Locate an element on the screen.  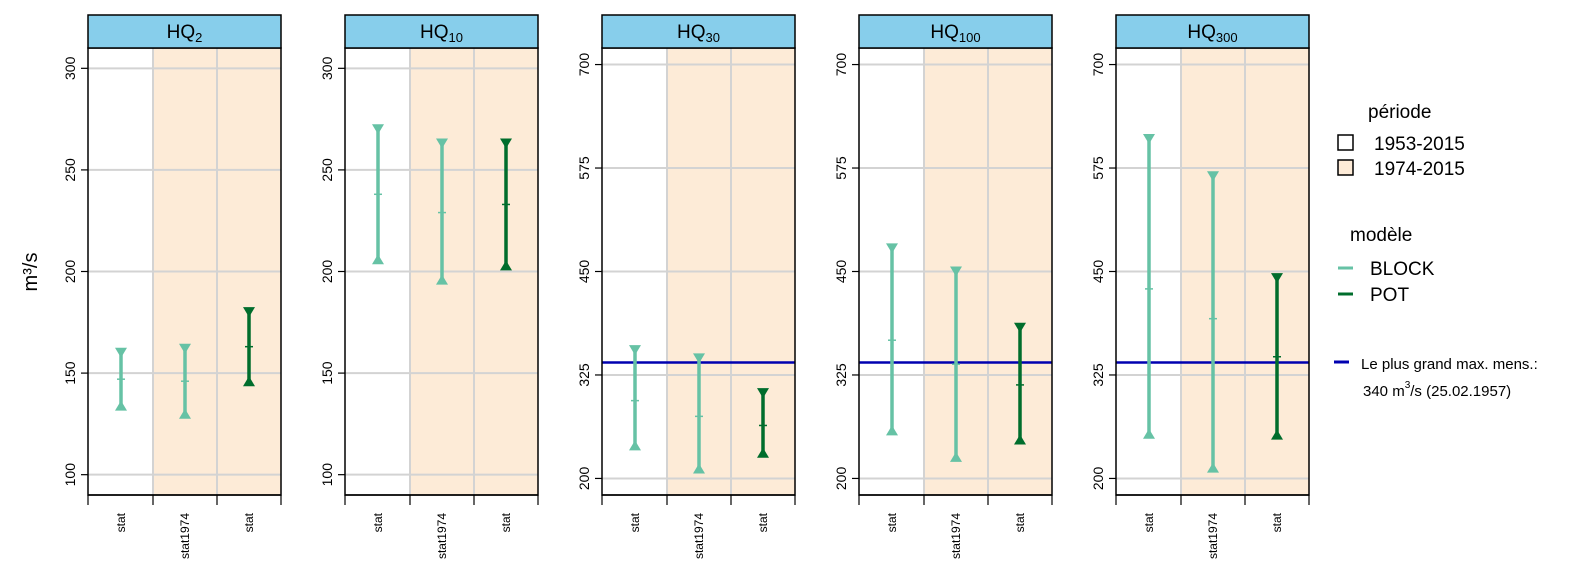
panel-title: HQ100 is located at coordinates (955, 33).